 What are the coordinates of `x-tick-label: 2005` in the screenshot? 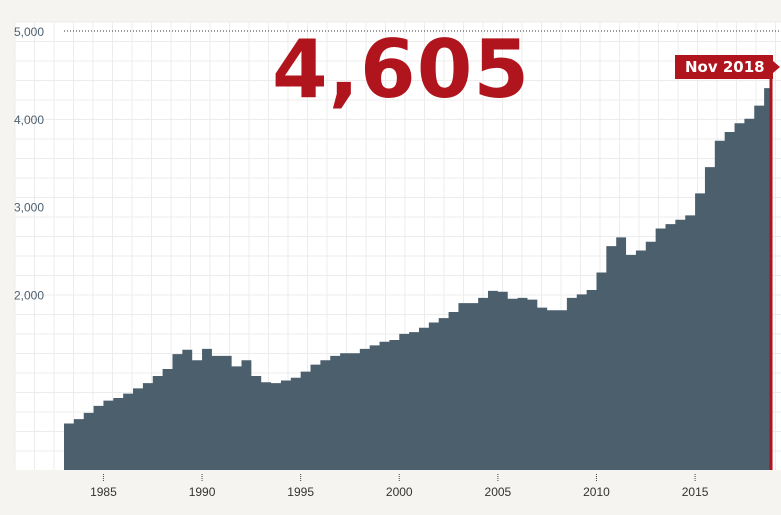 It's located at (498, 492).